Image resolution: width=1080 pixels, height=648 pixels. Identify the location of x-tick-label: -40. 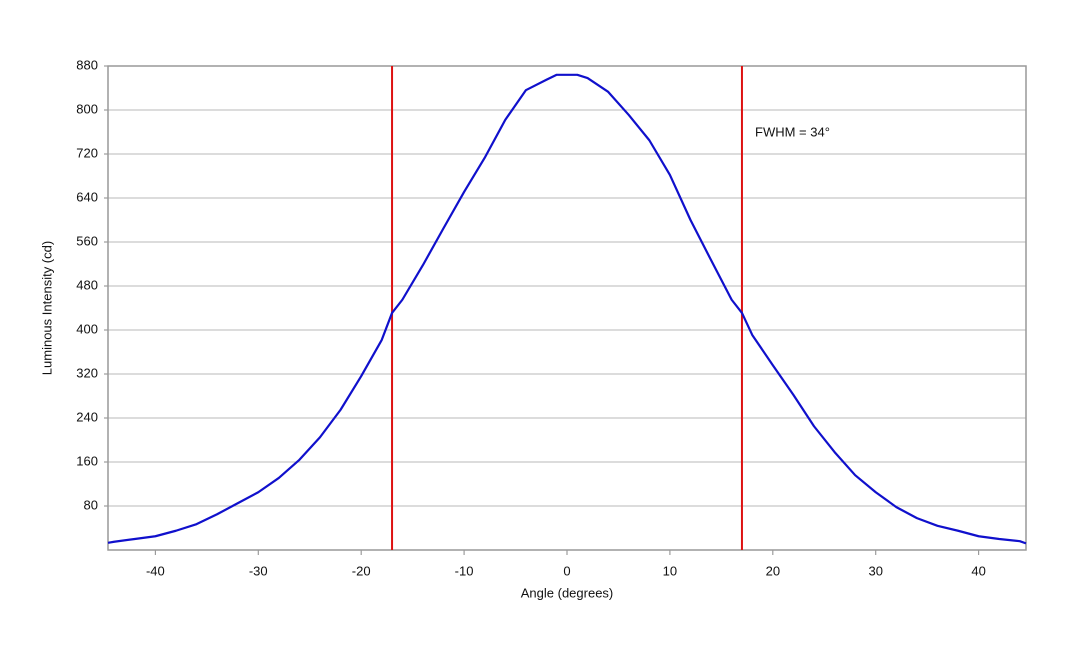
(155, 570).